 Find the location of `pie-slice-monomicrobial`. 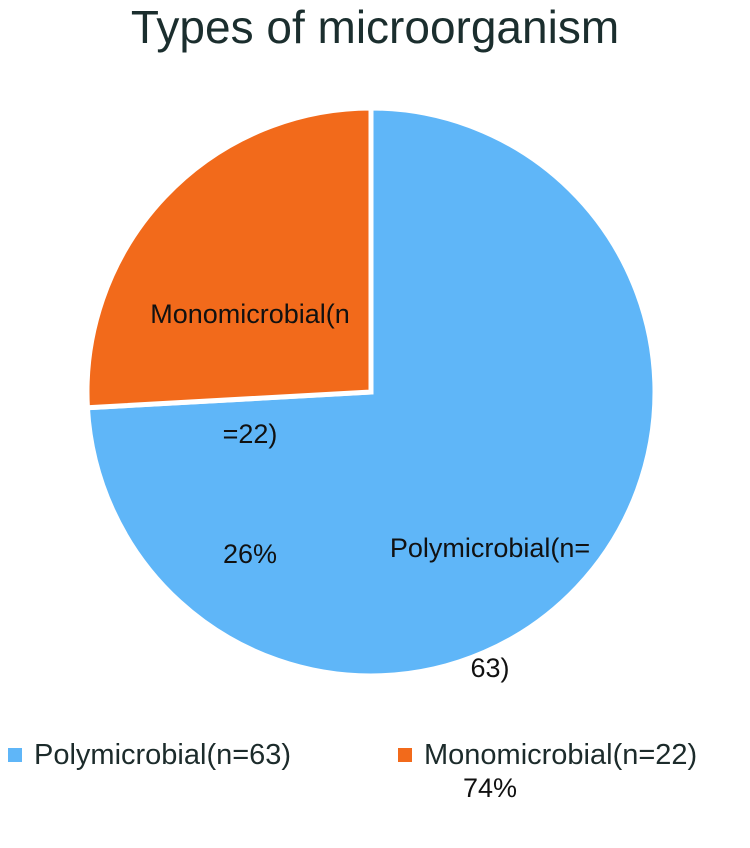

pie-slice-monomicrobial is located at coordinates (229, 258).